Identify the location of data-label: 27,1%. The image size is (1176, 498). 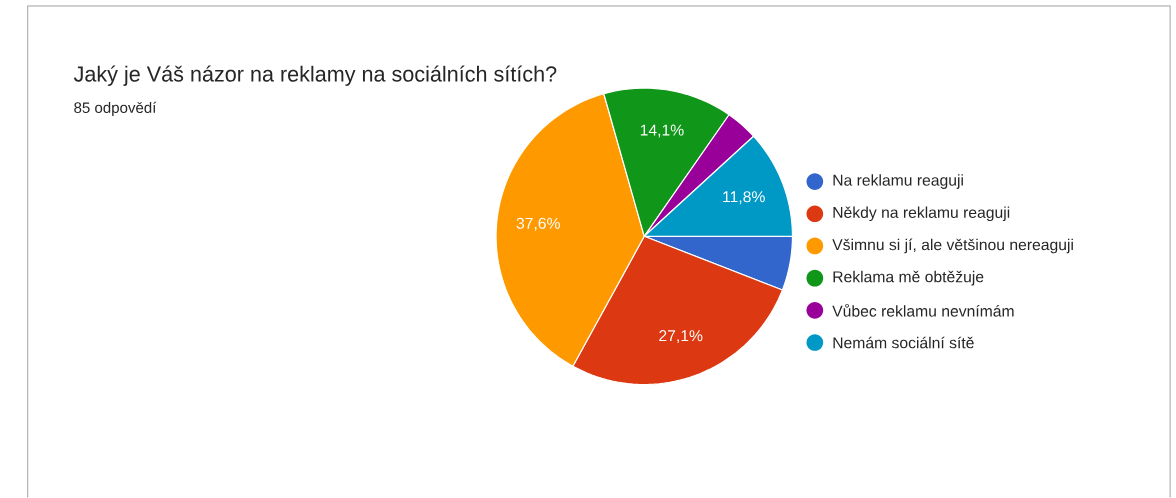
(681, 337).